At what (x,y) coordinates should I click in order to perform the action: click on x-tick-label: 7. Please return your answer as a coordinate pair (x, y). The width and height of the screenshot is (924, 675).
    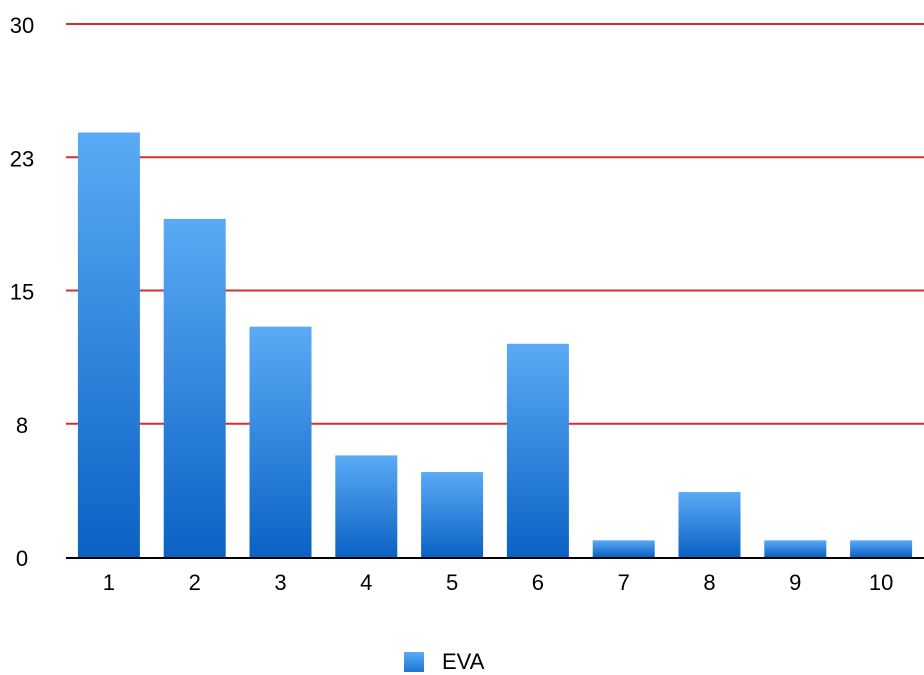
    Looking at the image, I should click on (624, 582).